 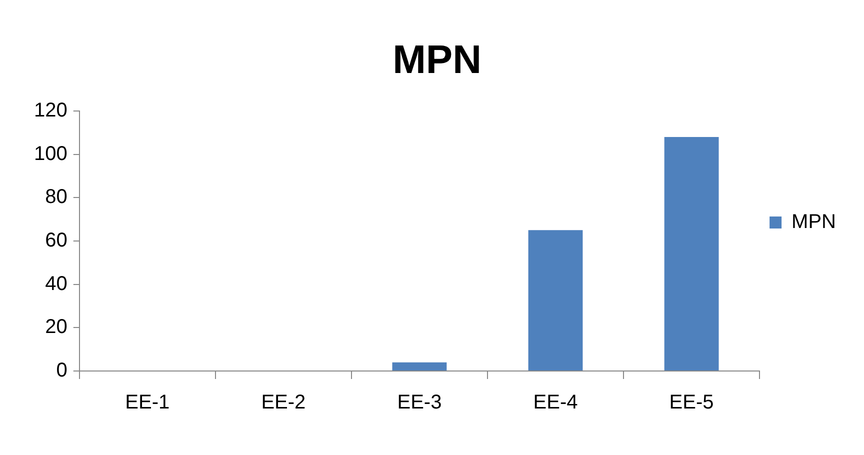 What do you see at coordinates (691, 403) in the screenshot?
I see `x-tick-label: EE-5` at bounding box center [691, 403].